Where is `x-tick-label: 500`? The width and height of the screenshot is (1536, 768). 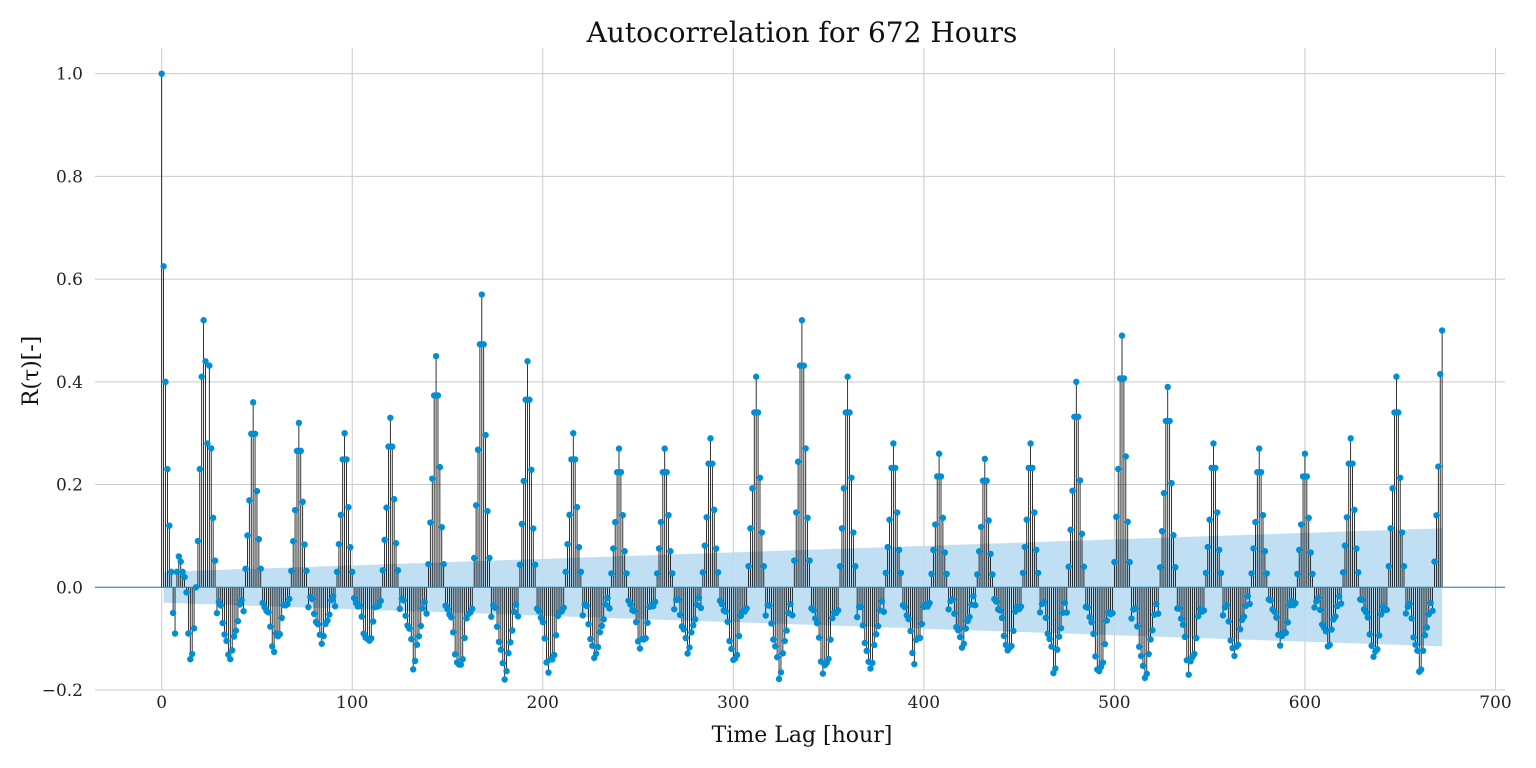 x-tick-label: 500 is located at coordinates (1114, 703).